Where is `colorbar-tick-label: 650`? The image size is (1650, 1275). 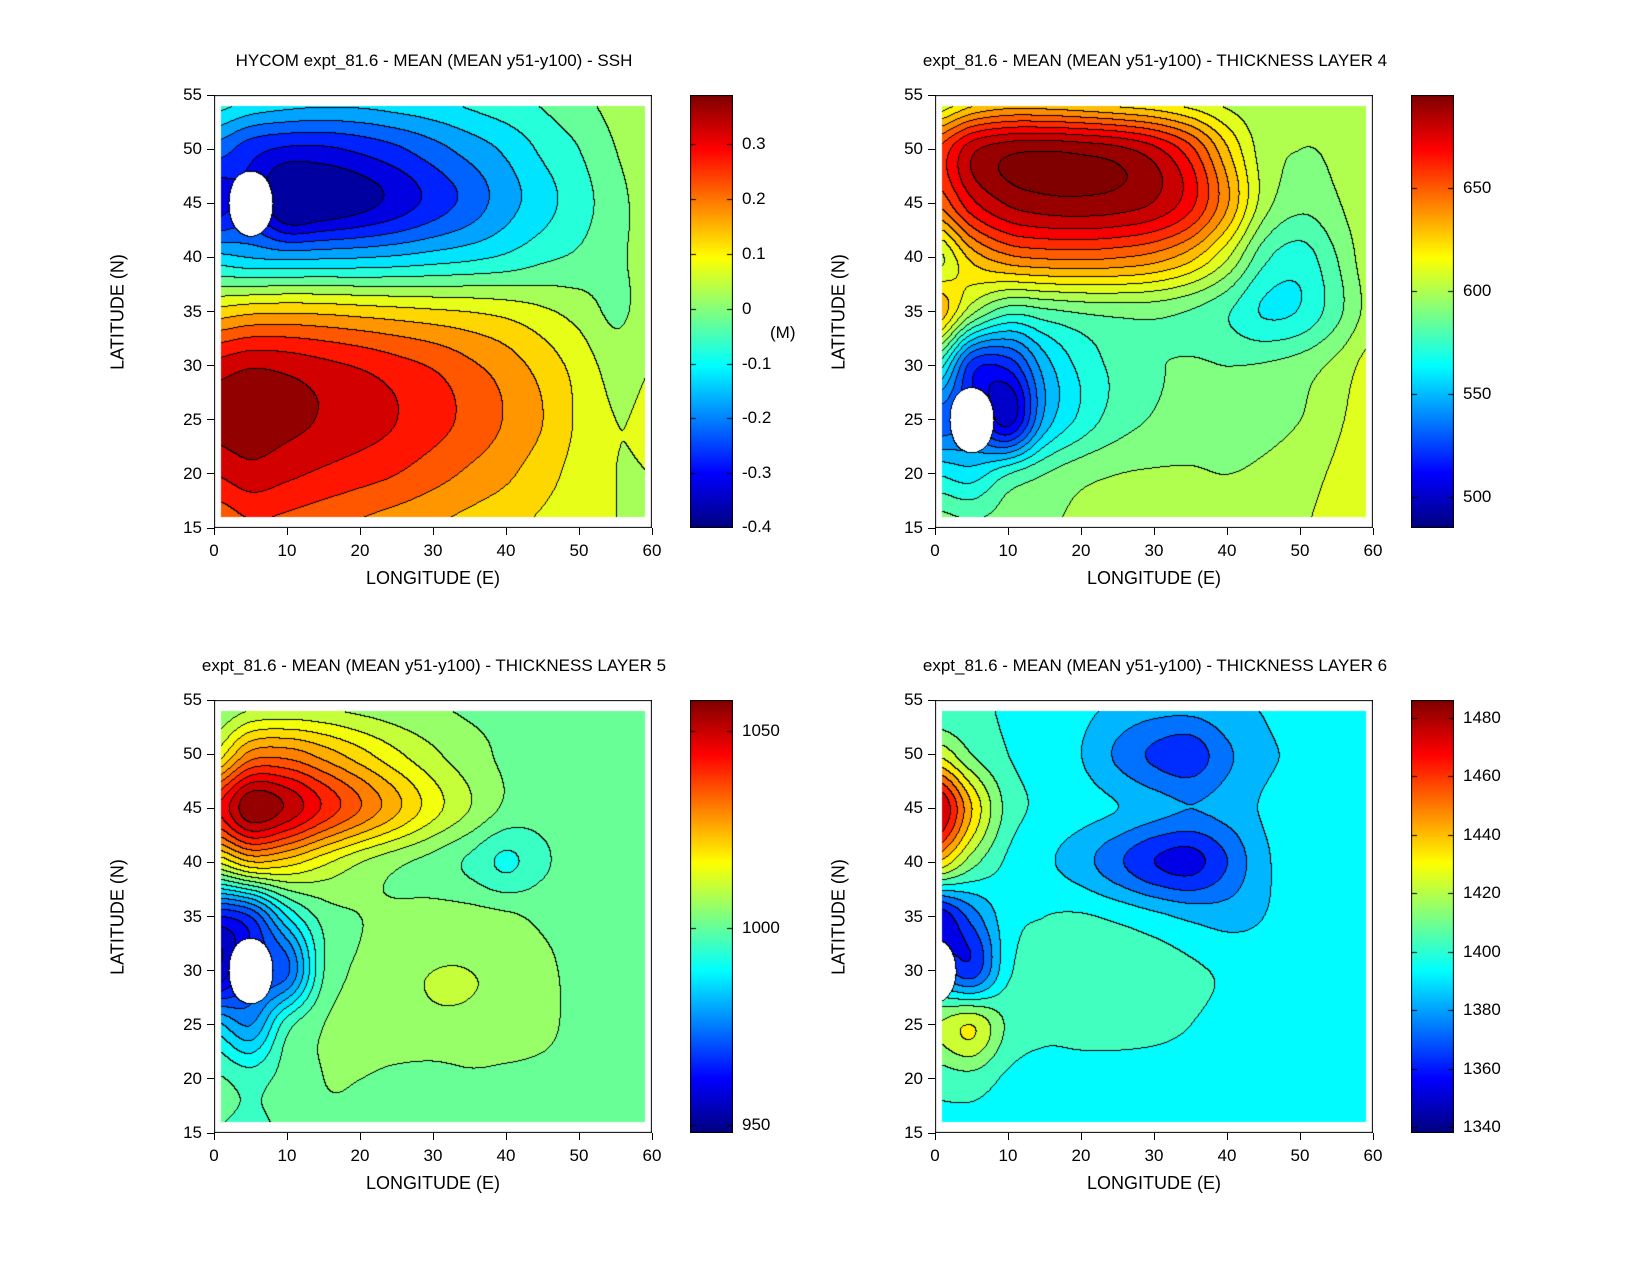
colorbar-tick-label: 650 is located at coordinates (1477, 187).